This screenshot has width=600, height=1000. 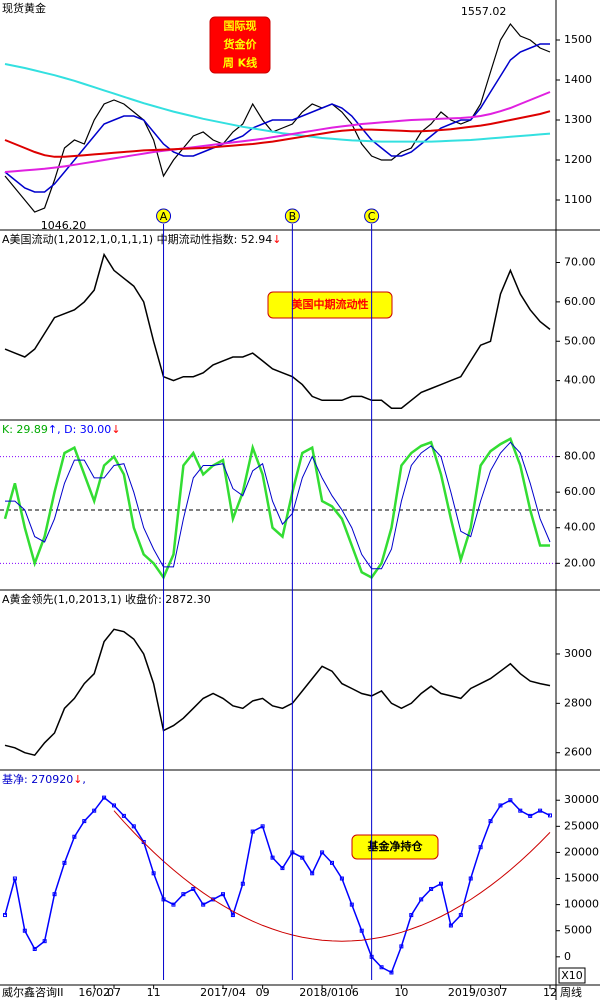 What do you see at coordinates (484, 11) in the screenshot?
I see `annotation: 1557.02` at bounding box center [484, 11].